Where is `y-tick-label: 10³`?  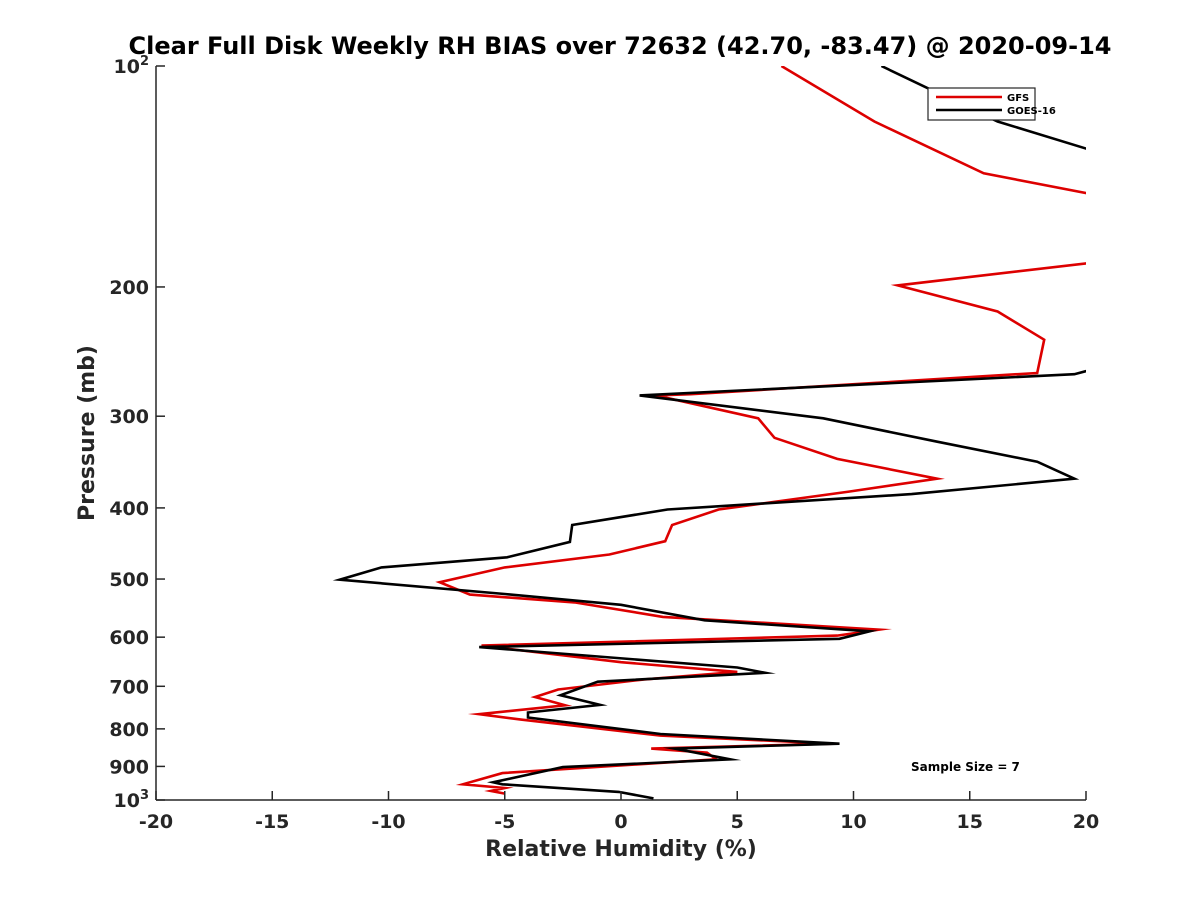 y-tick-label: 10³ is located at coordinates (132, 800).